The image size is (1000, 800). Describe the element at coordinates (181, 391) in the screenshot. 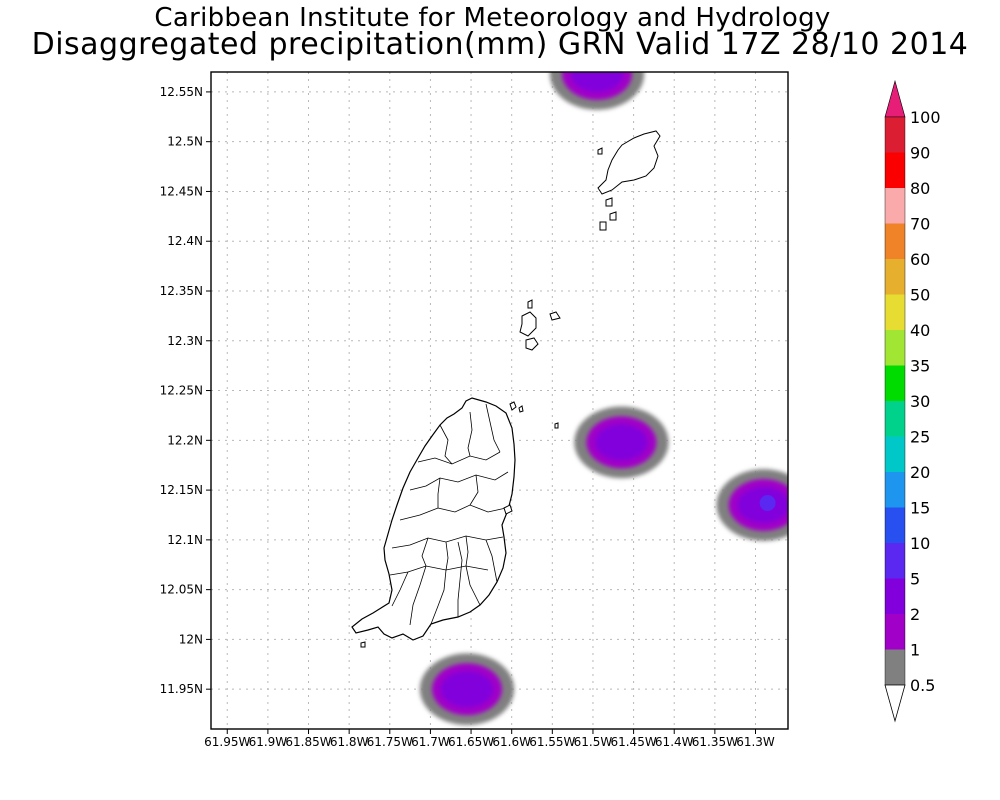

I see `y-tick-label: 12.25N` at that location.